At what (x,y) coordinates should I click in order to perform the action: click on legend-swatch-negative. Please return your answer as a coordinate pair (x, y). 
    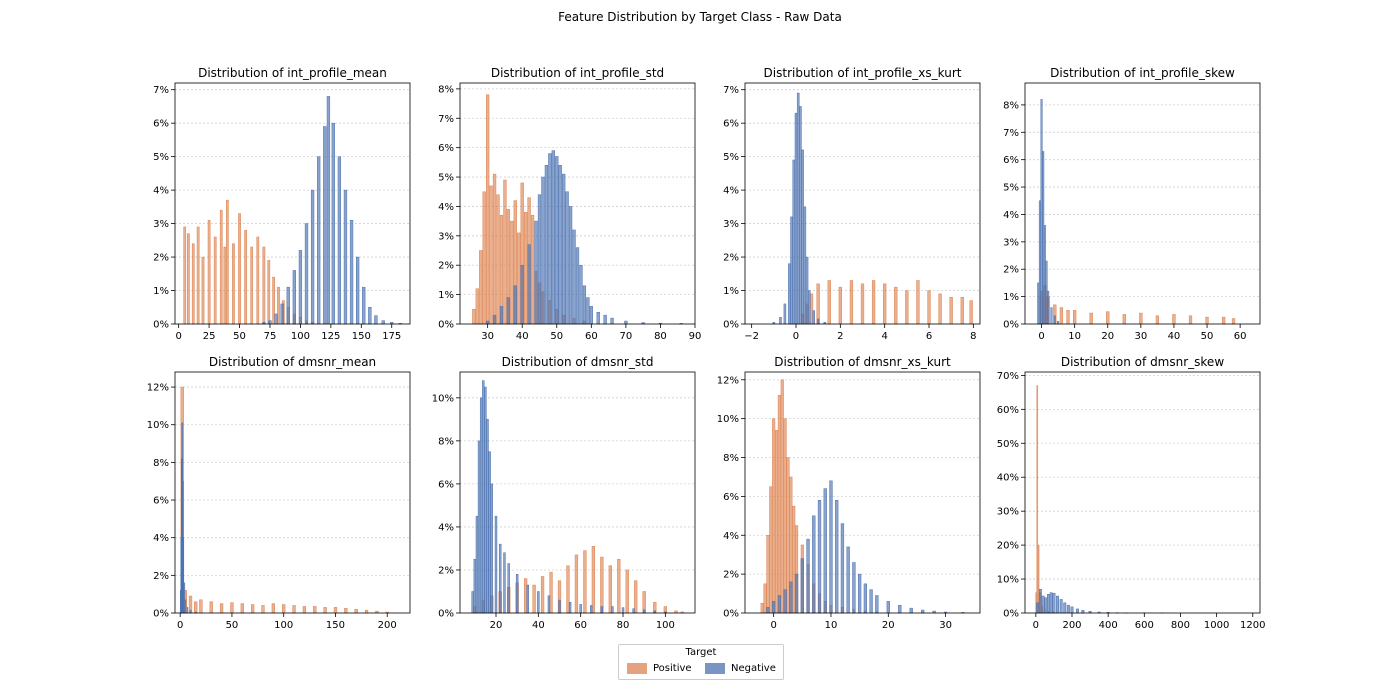
    Looking at the image, I should click on (715, 668).